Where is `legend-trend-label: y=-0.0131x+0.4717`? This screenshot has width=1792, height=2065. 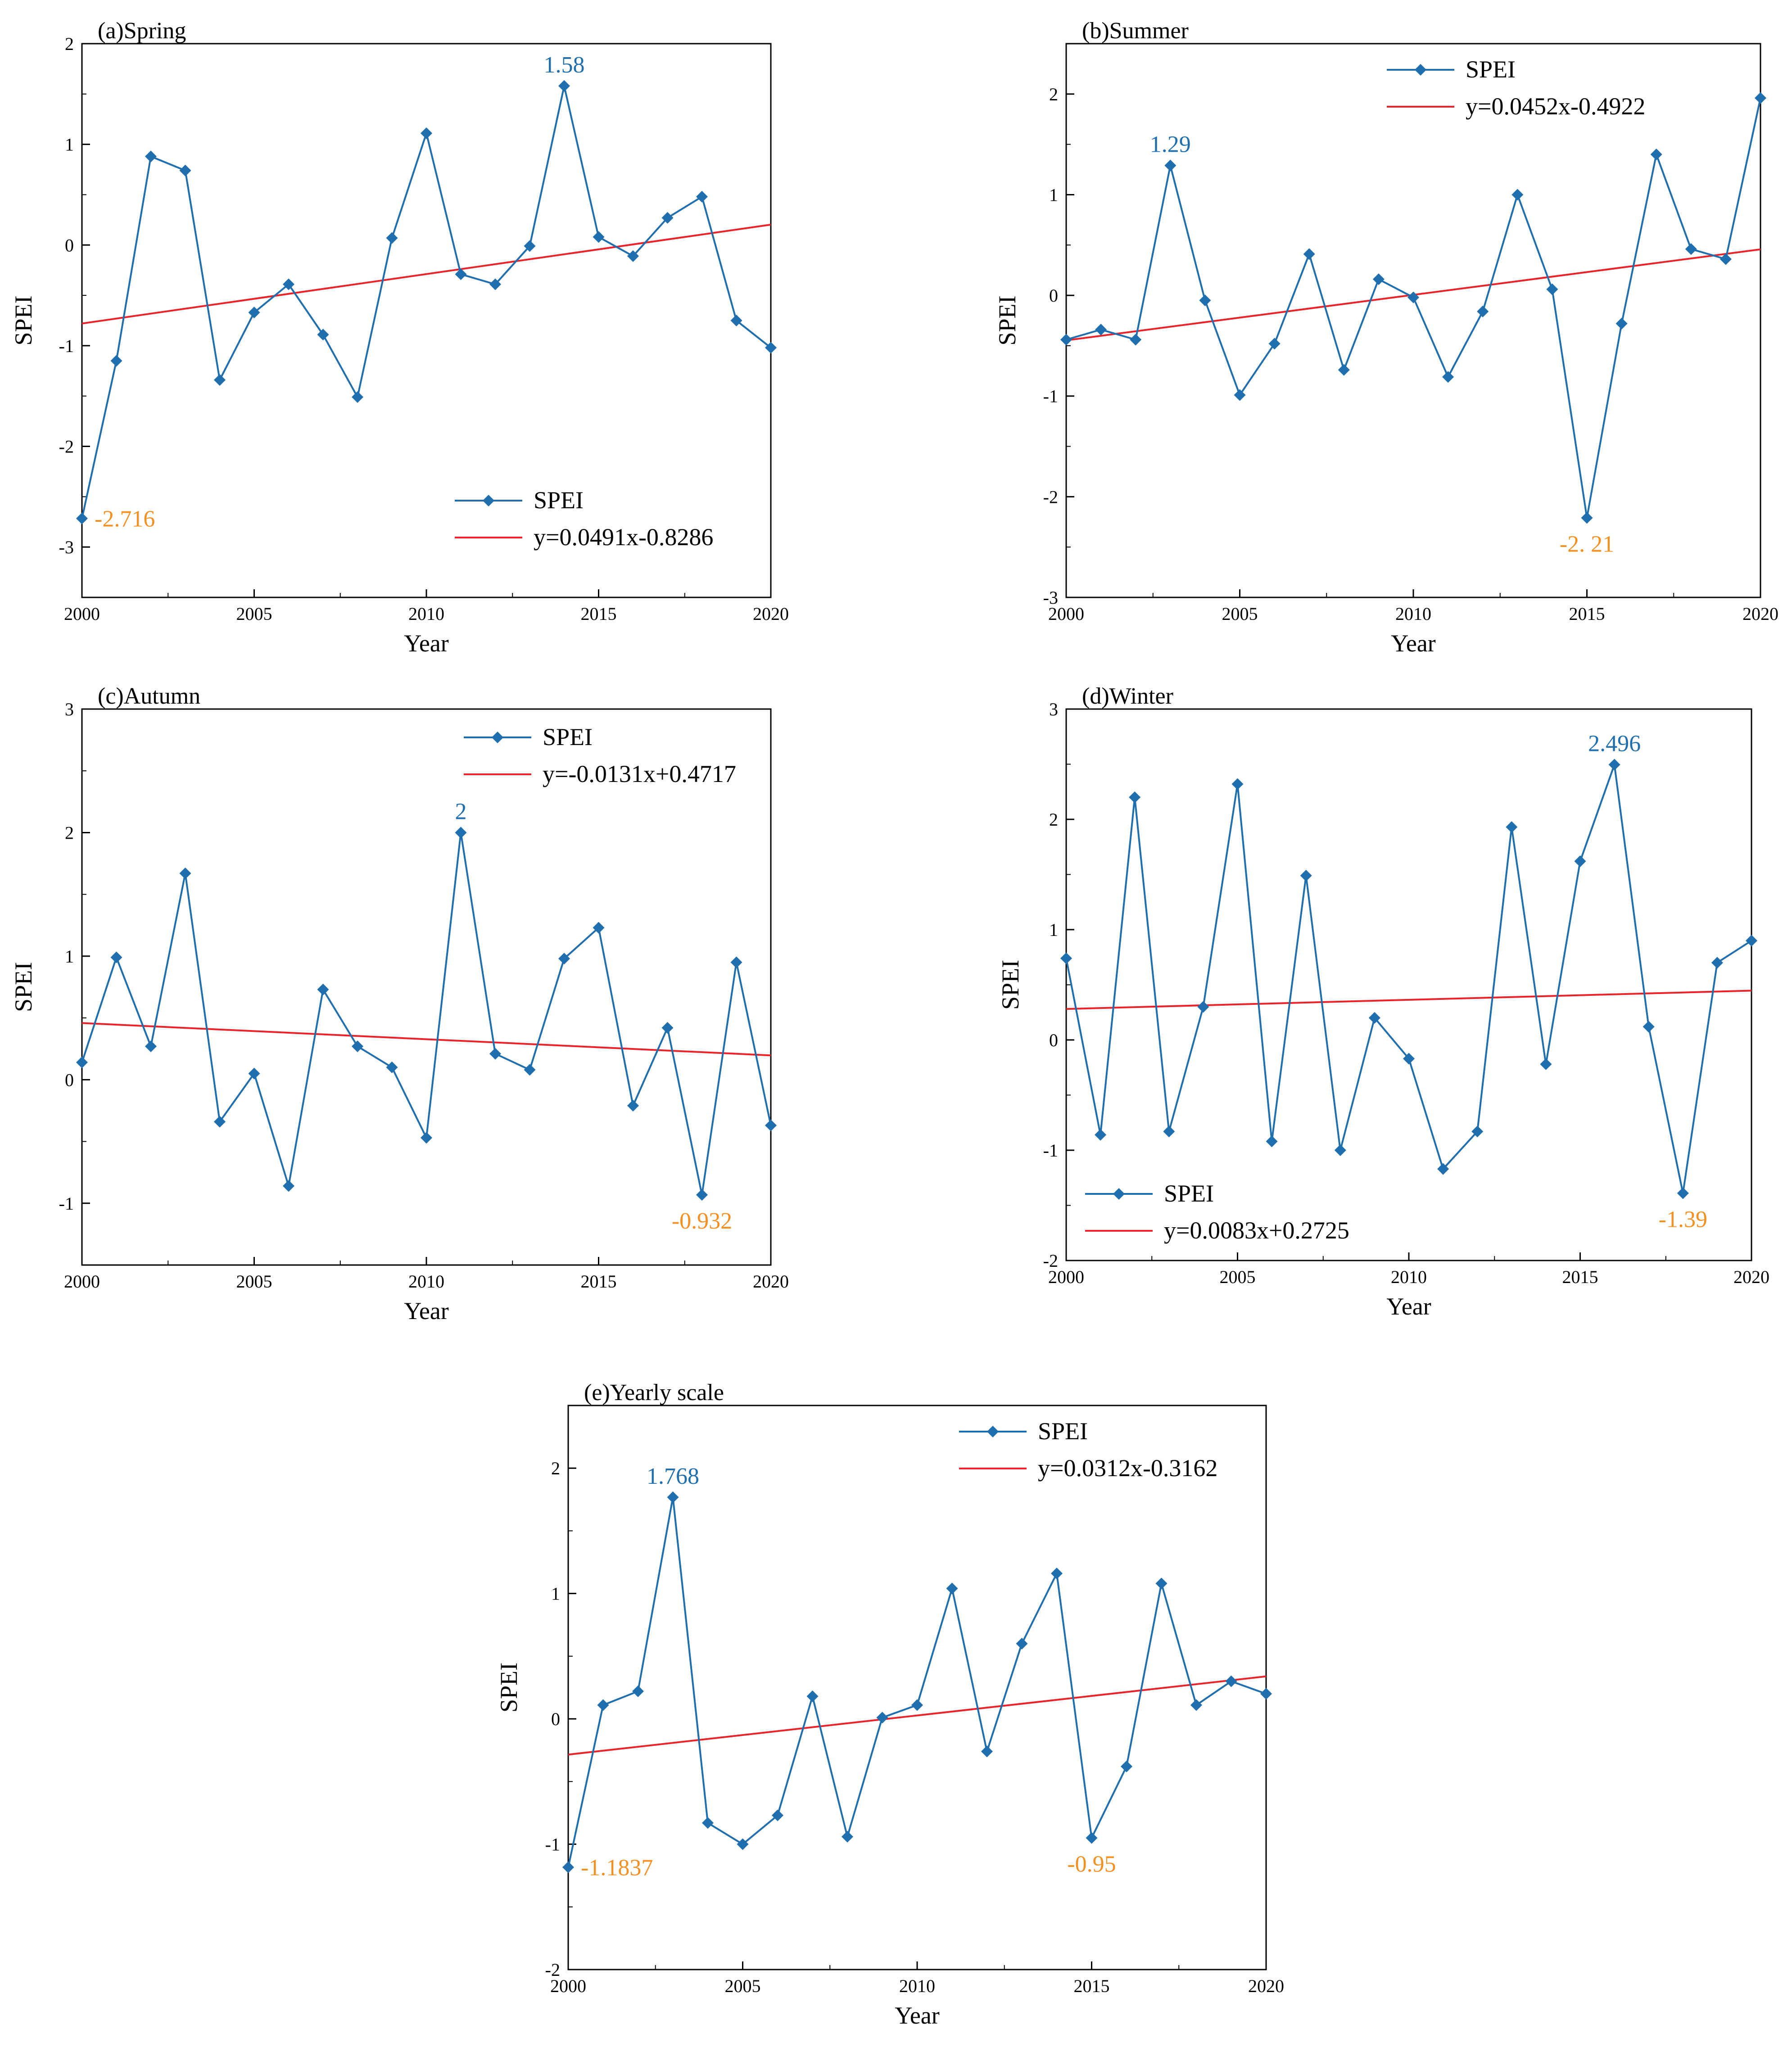 legend-trend-label: y=-0.0131x+0.4717 is located at coordinates (639, 773).